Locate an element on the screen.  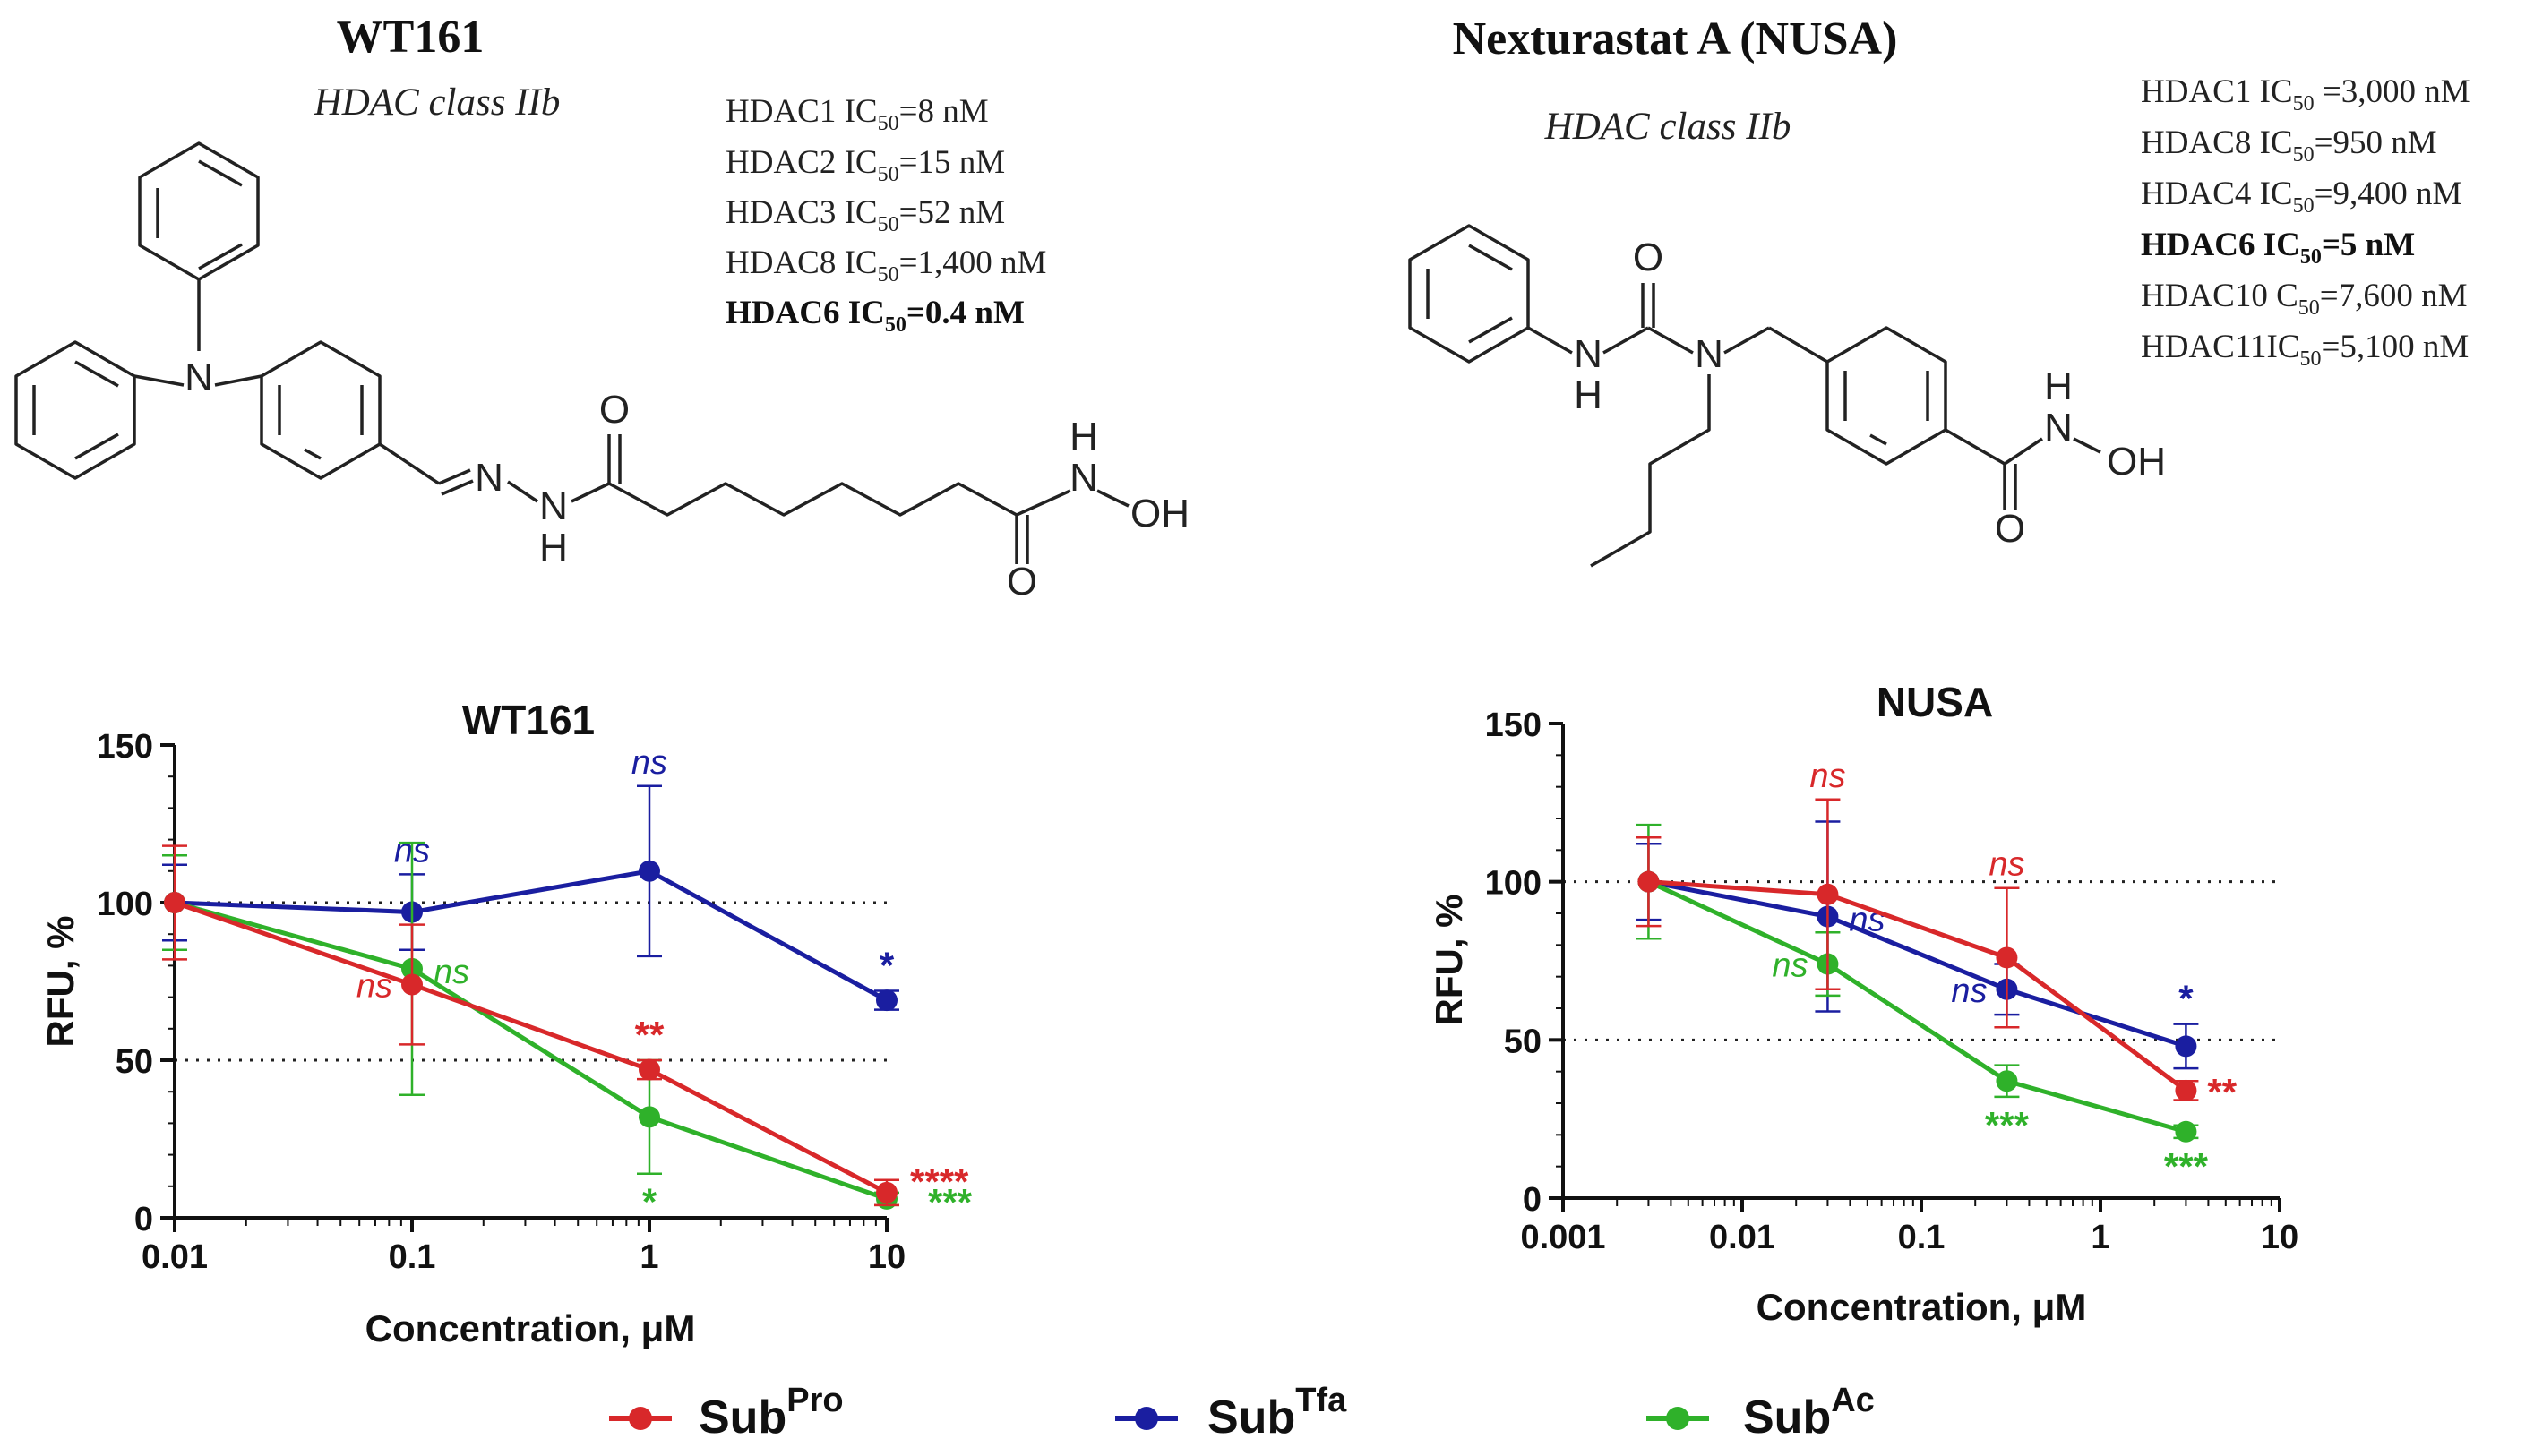
wt161-atom-labels: N N N H O H N OH O is located at coordinates (687, 479).